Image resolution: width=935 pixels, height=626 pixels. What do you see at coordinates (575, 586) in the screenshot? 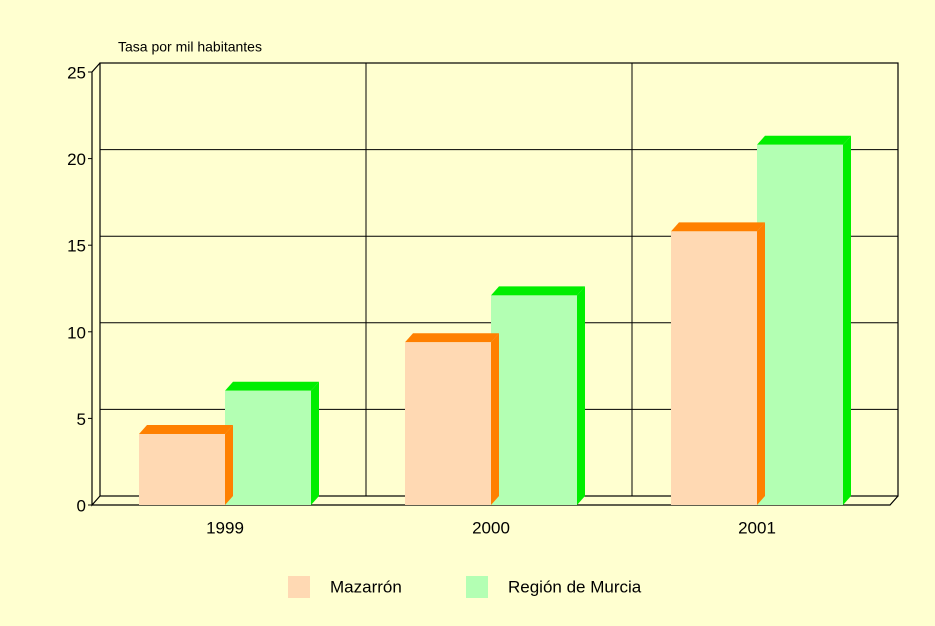
I see `legend-label: Región de Murcia` at bounding box center [575, 586].